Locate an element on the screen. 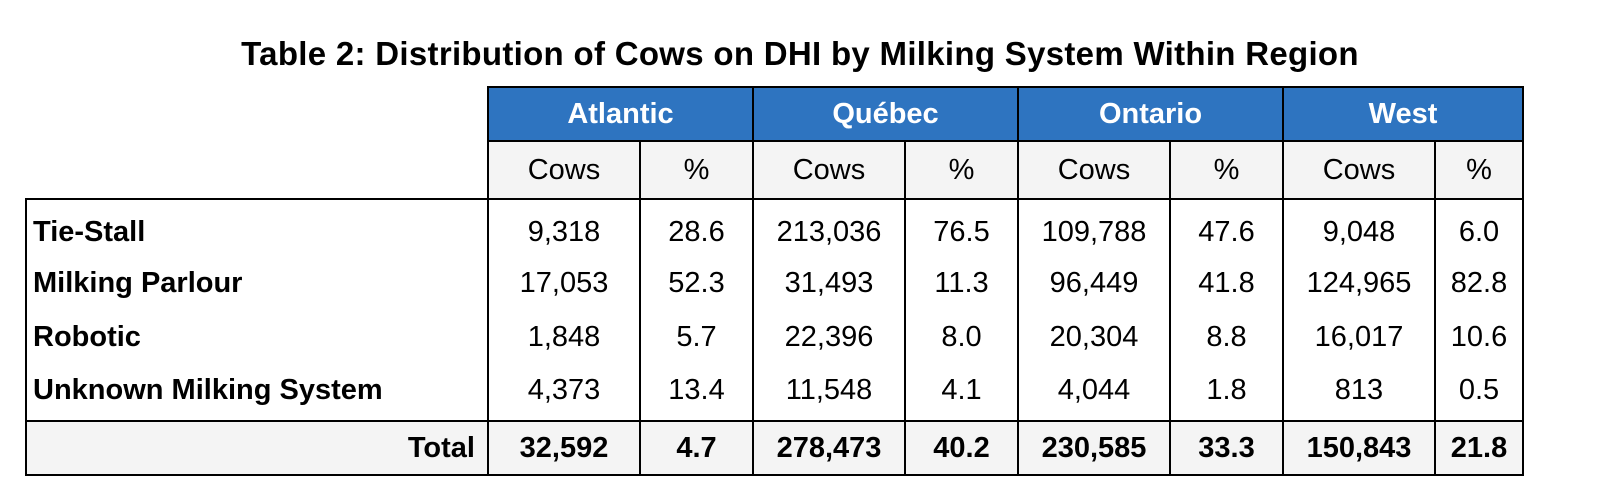  table-cell: 4,373 is located at coordinates (564, 392).